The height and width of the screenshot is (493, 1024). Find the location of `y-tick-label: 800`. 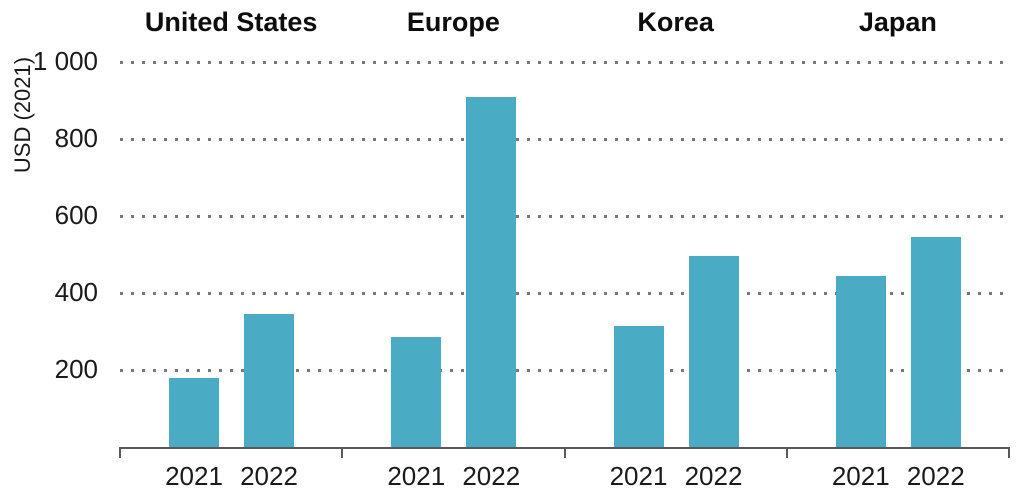

y-tick-label: 800 is located at coordinates (76, 138).